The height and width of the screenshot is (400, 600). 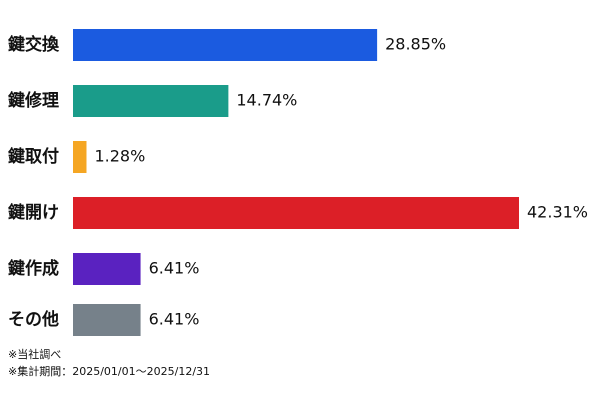 What do you see at coordinates (33, 319) in the screenshot?
I see `category-label: その他` at bounding box center [33, 319].